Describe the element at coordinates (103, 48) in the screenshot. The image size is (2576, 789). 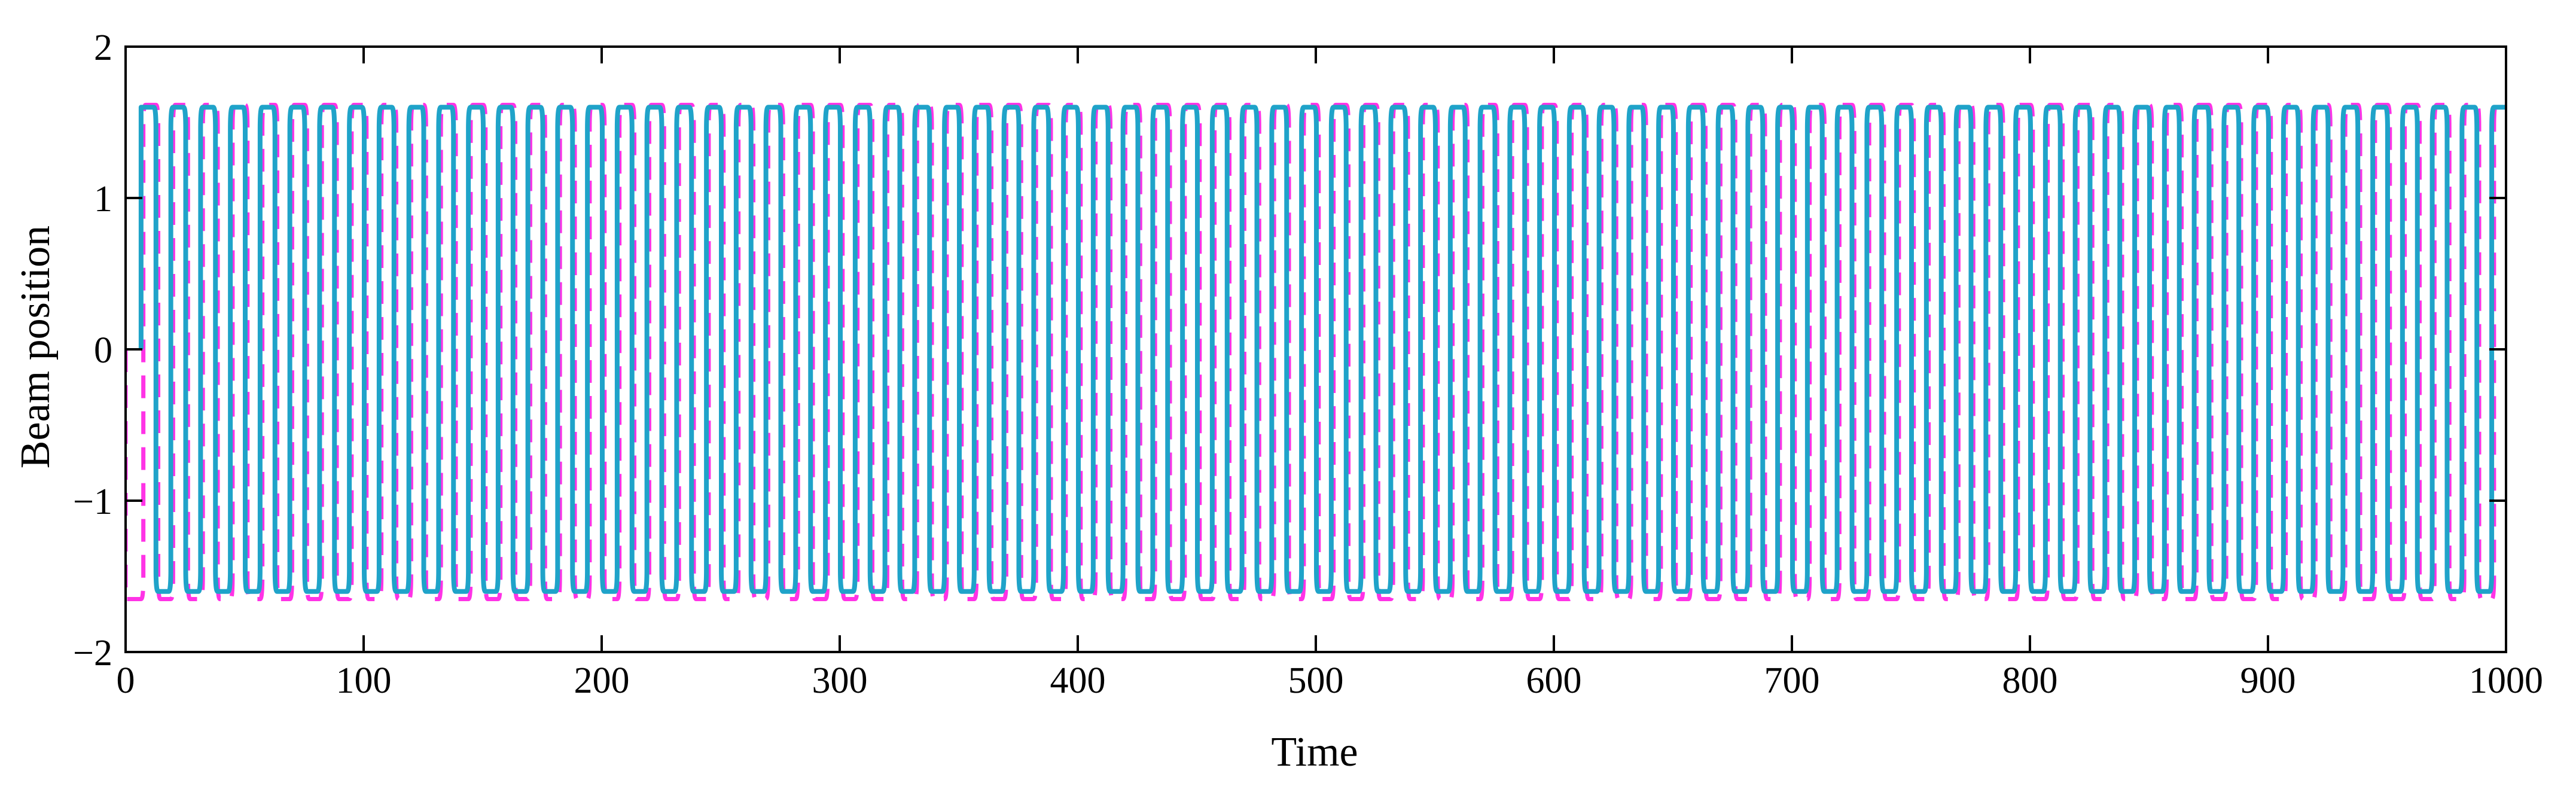
I see `y-tick-label: 2` at that location.